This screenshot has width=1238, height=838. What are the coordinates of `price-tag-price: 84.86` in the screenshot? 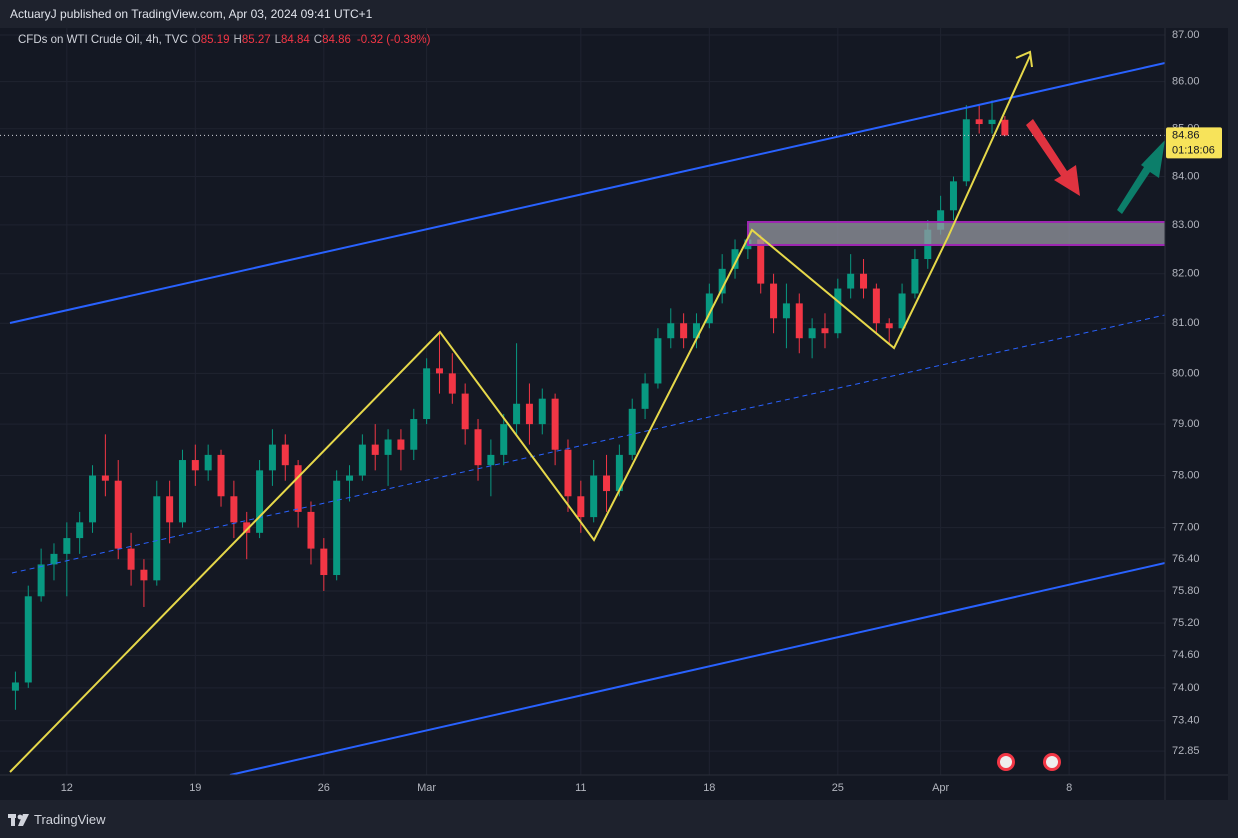 It's located at (1186, 135).